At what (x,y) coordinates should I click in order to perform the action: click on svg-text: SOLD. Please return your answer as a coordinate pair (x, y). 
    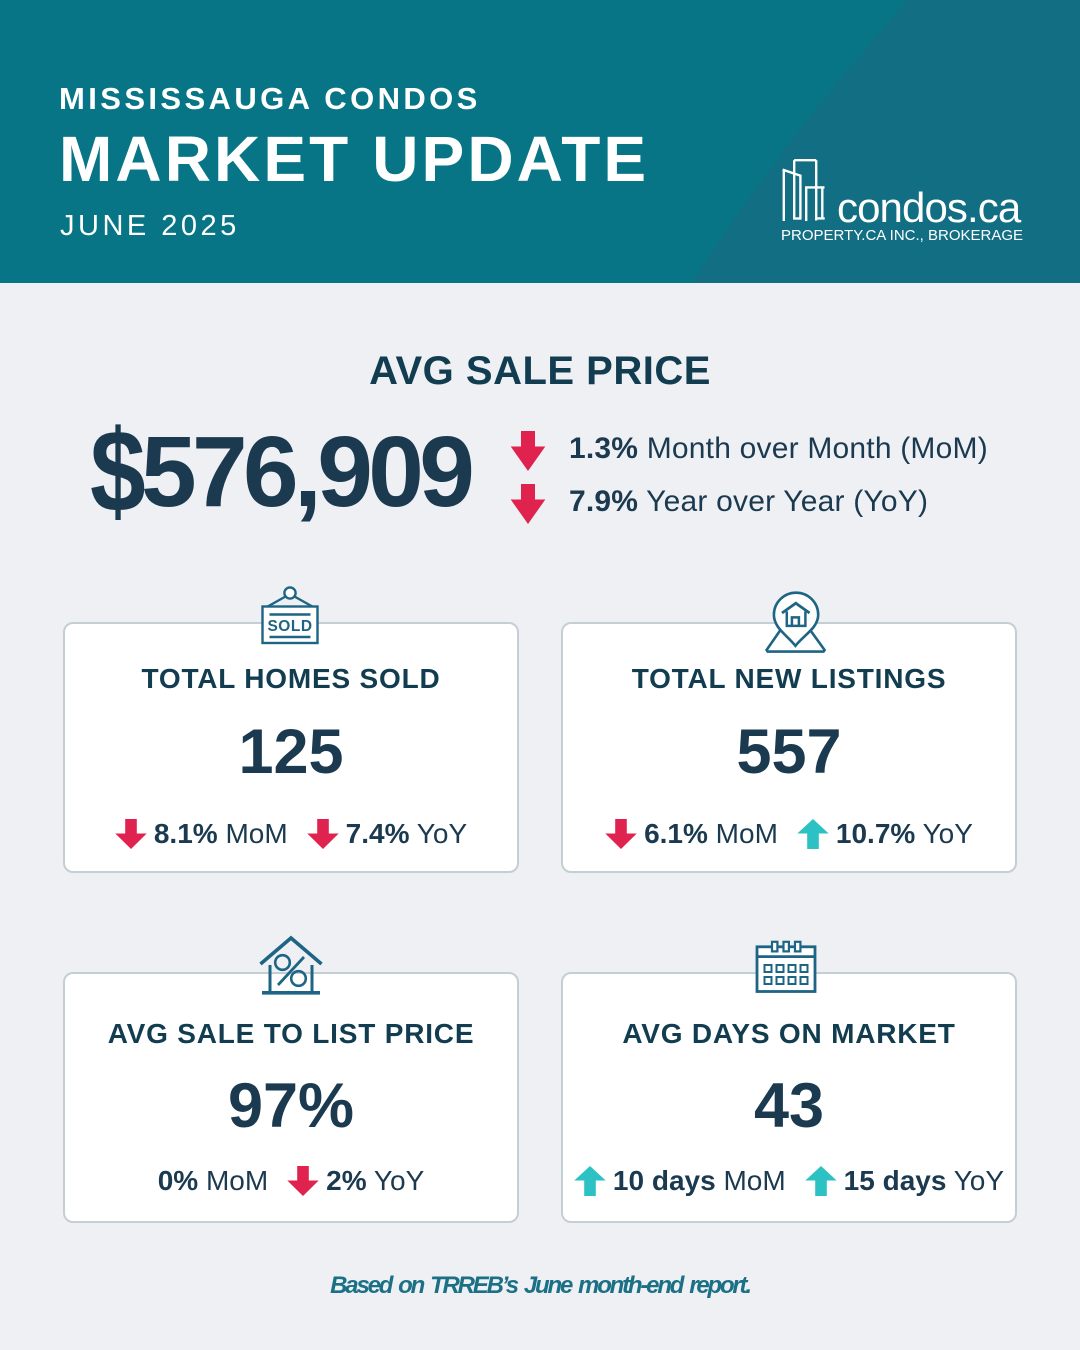
    Looking at the image, I should click on (289, 626).